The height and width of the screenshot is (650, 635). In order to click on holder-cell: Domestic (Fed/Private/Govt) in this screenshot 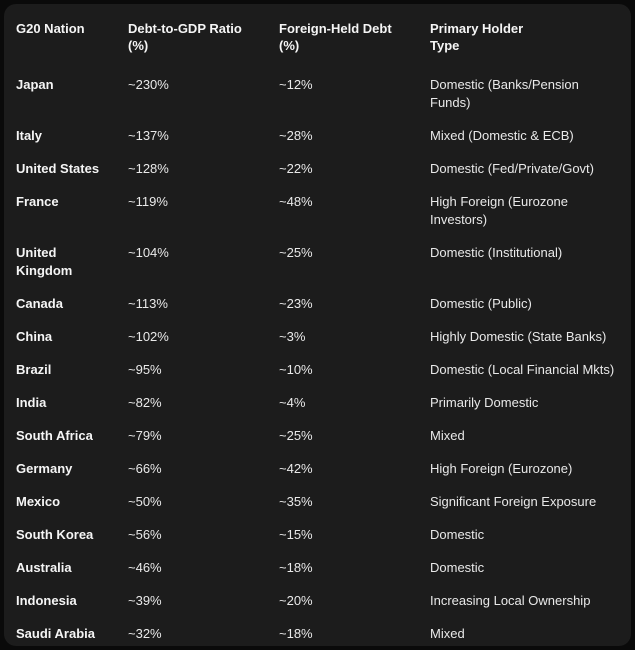, I will do `click(512, 168)`.